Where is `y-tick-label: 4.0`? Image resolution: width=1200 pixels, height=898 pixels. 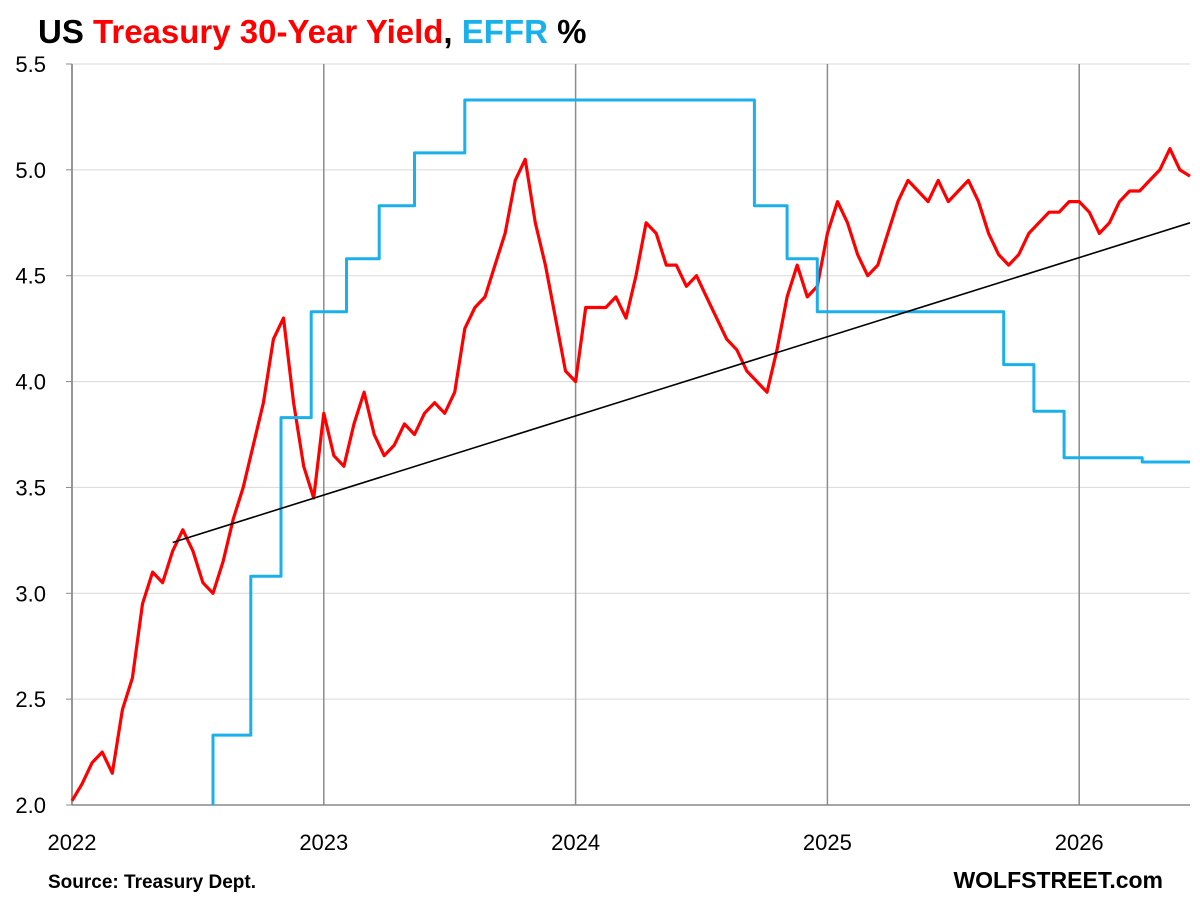
y-tick-label: 4.0 is located at coordinates (30, 382).